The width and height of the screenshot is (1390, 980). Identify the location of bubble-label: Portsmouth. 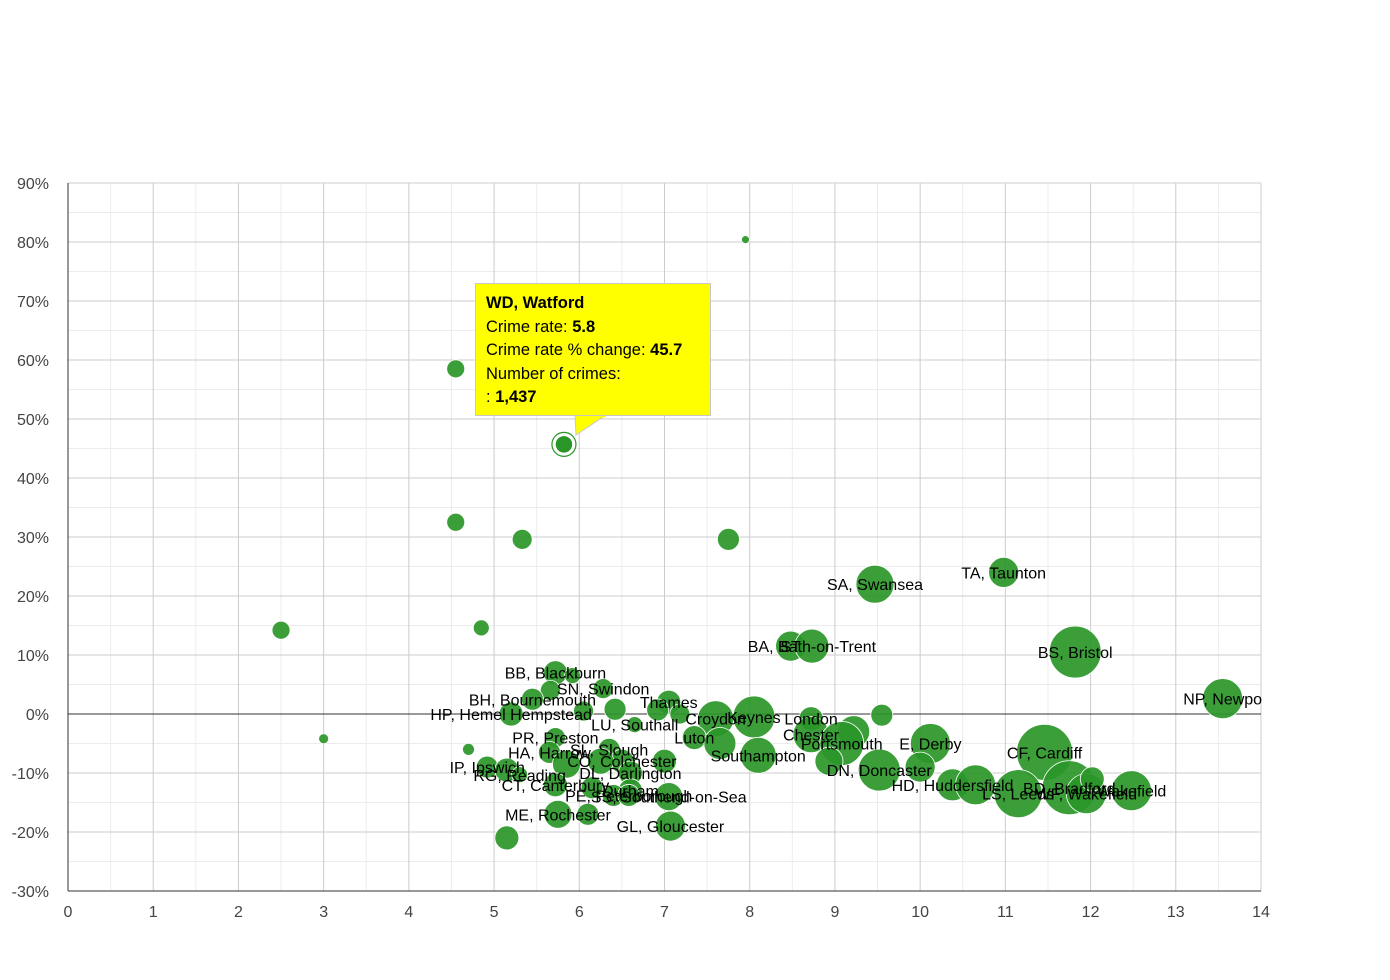
(842, 745).